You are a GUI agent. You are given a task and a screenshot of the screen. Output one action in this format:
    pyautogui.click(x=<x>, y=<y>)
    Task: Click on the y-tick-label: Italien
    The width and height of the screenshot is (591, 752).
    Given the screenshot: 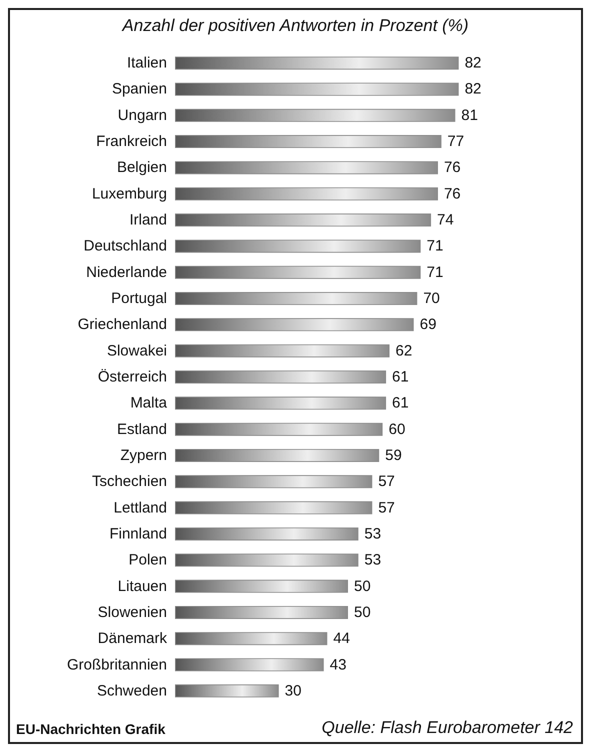 What is the action you would take?
    pyautogui.click(x=146, y=63)
    